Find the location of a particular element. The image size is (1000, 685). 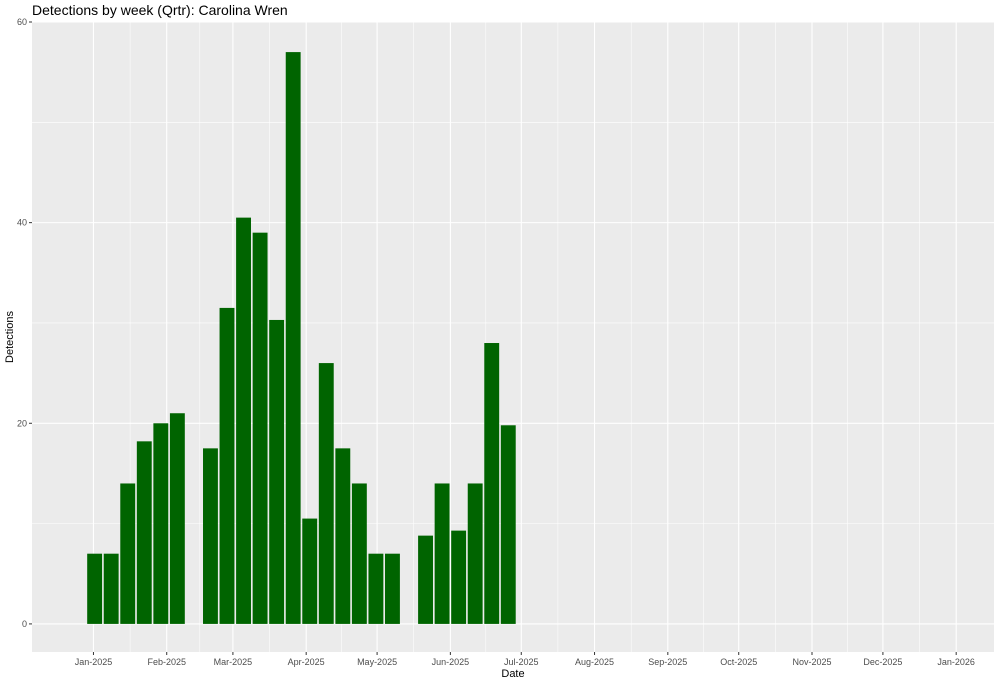

x-tick-label: Apr-2025 is located at coordinates (306, 662).